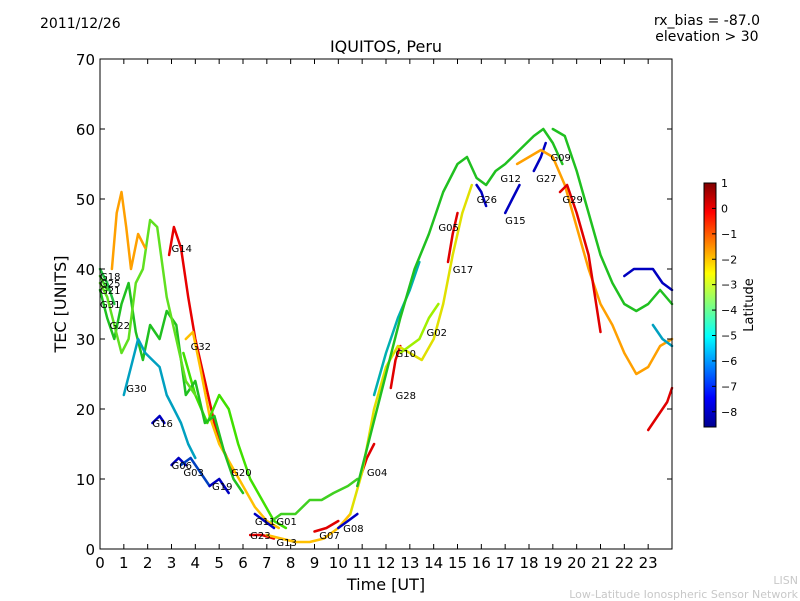 The width and height of the screenshot is (800, 601). I want to click on series-line-g20, so click(235, 440).